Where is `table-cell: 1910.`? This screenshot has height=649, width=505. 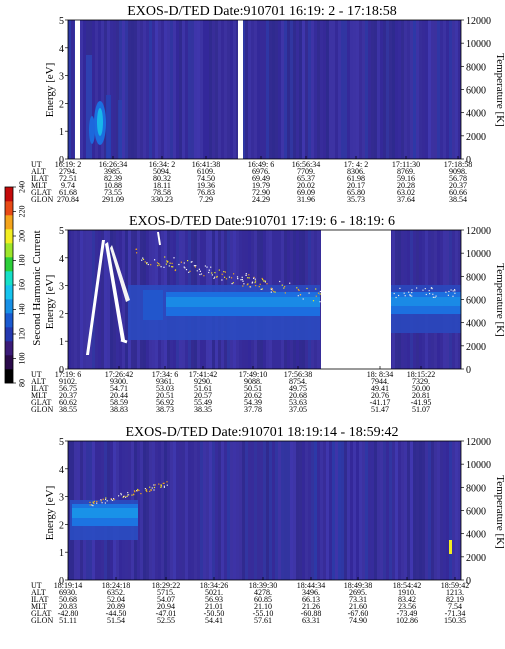
table-cell: 1910. is located at coordinates (407, 592).